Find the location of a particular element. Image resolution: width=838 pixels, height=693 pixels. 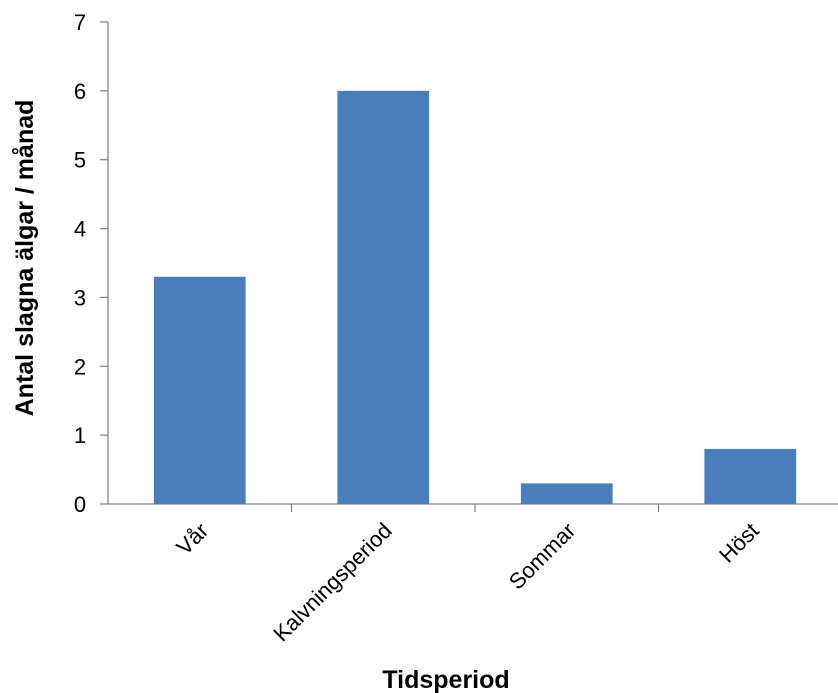

x-tick-label: Kalvningsperiod is located at coordinates (332, 582).